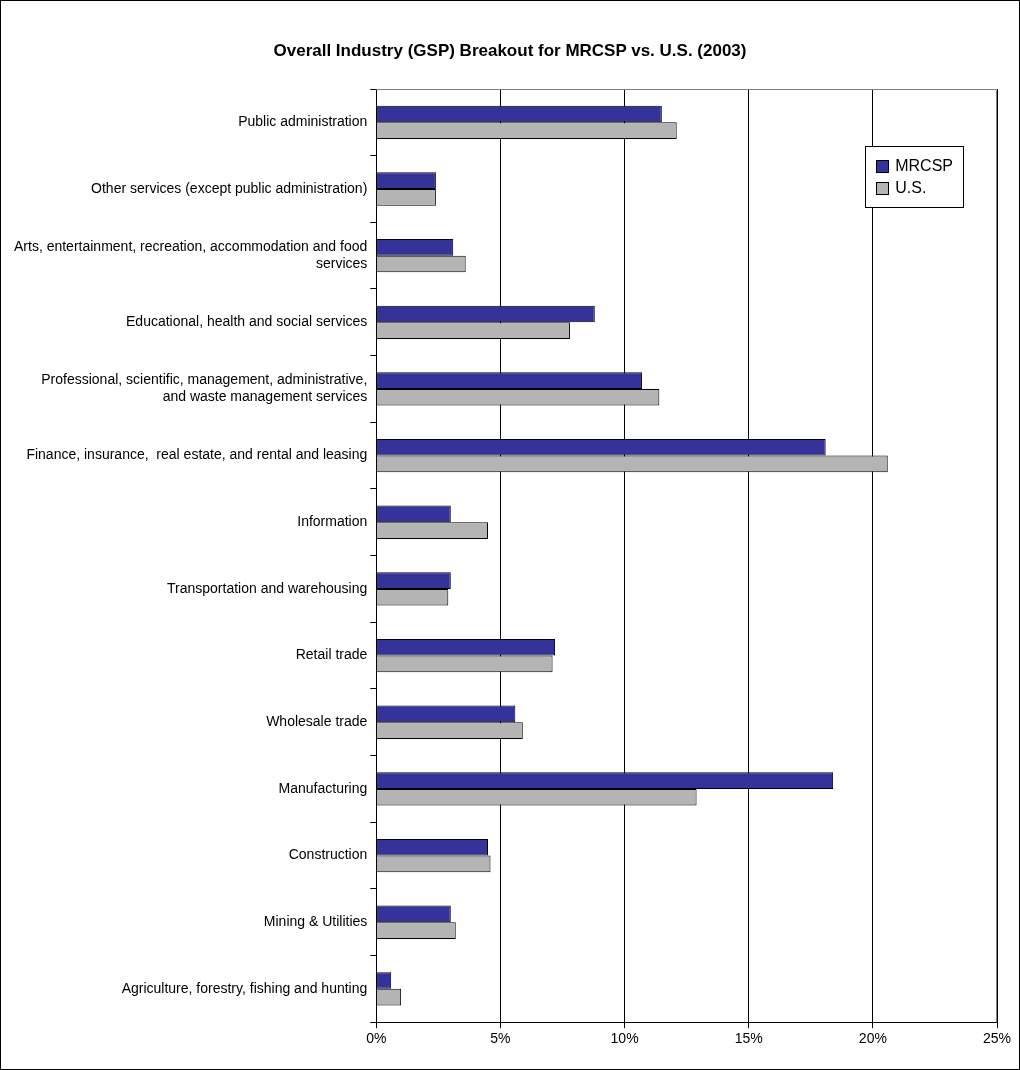  Describe the element at coordinates (510, 51) in the screenshot. I see `chart-title: Overall Industry (GSP) Breakout for MRCSP vs. U.S. (2003)` at that location.